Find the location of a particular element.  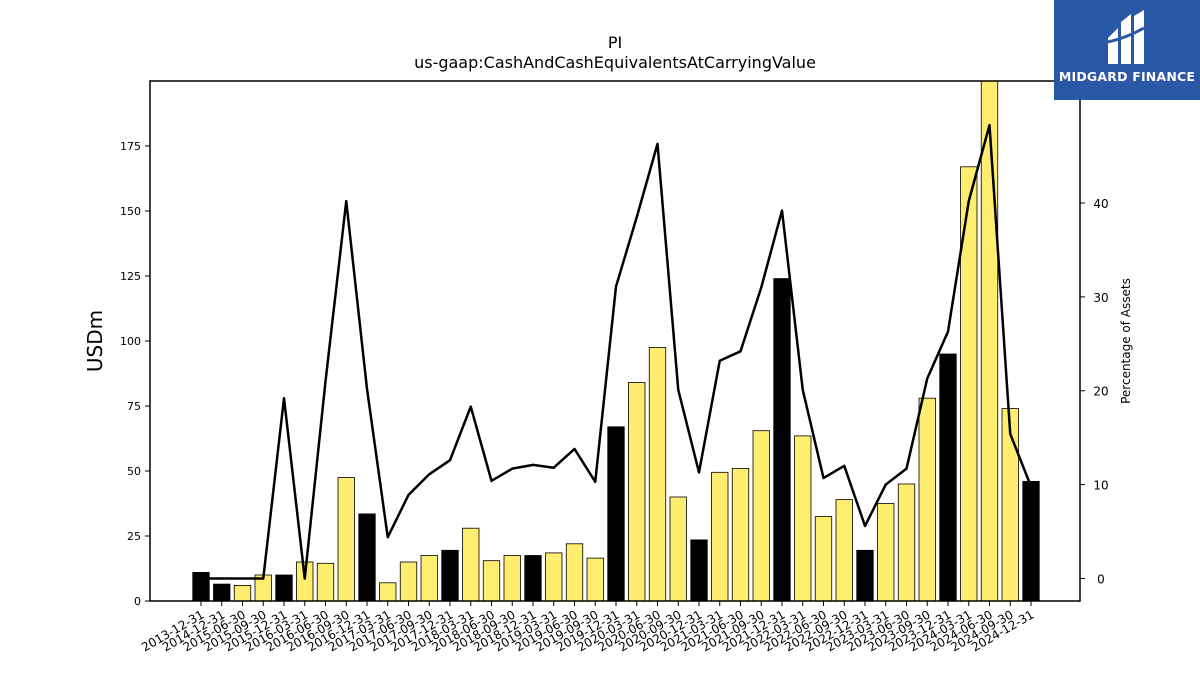

y2-tick-label: 40 is located at coordinates (1100, 204).